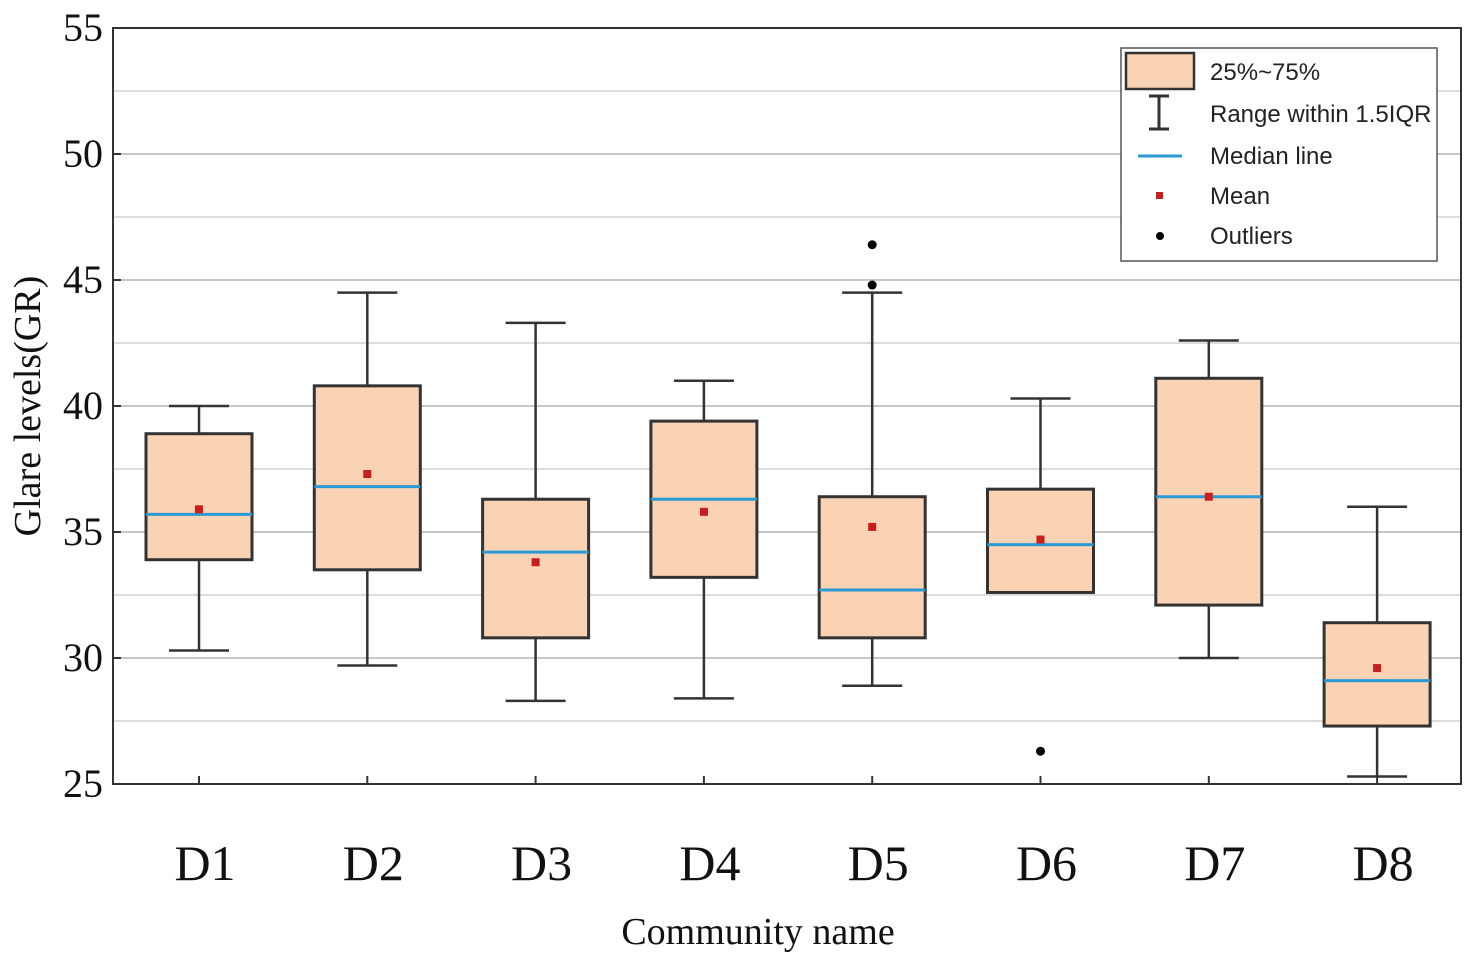 The width and height of the screenshot is (1476, 961). Describe the element at coordinates (83, 279) in the screenshot. I see `y-tick-label: 45` at that location.